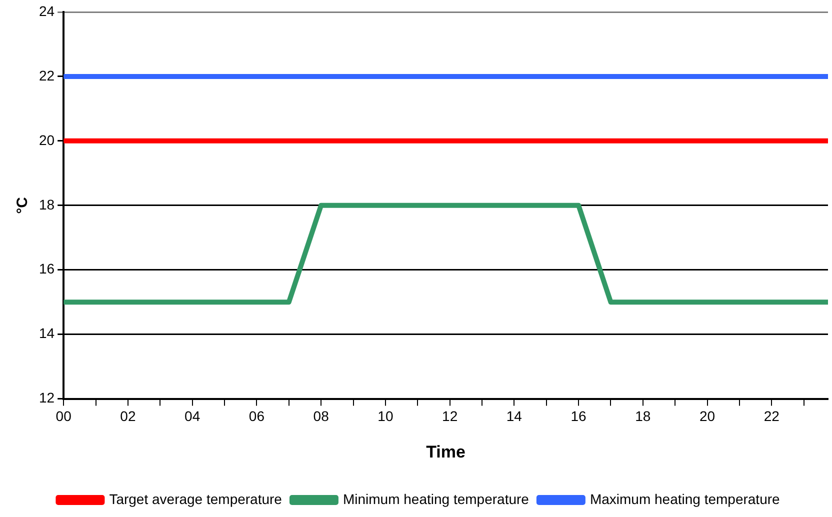  What do you see at coordinates (256, 416) in the screenshot?
I see `x-tick-label: 06` at bounding box center [256, 416].